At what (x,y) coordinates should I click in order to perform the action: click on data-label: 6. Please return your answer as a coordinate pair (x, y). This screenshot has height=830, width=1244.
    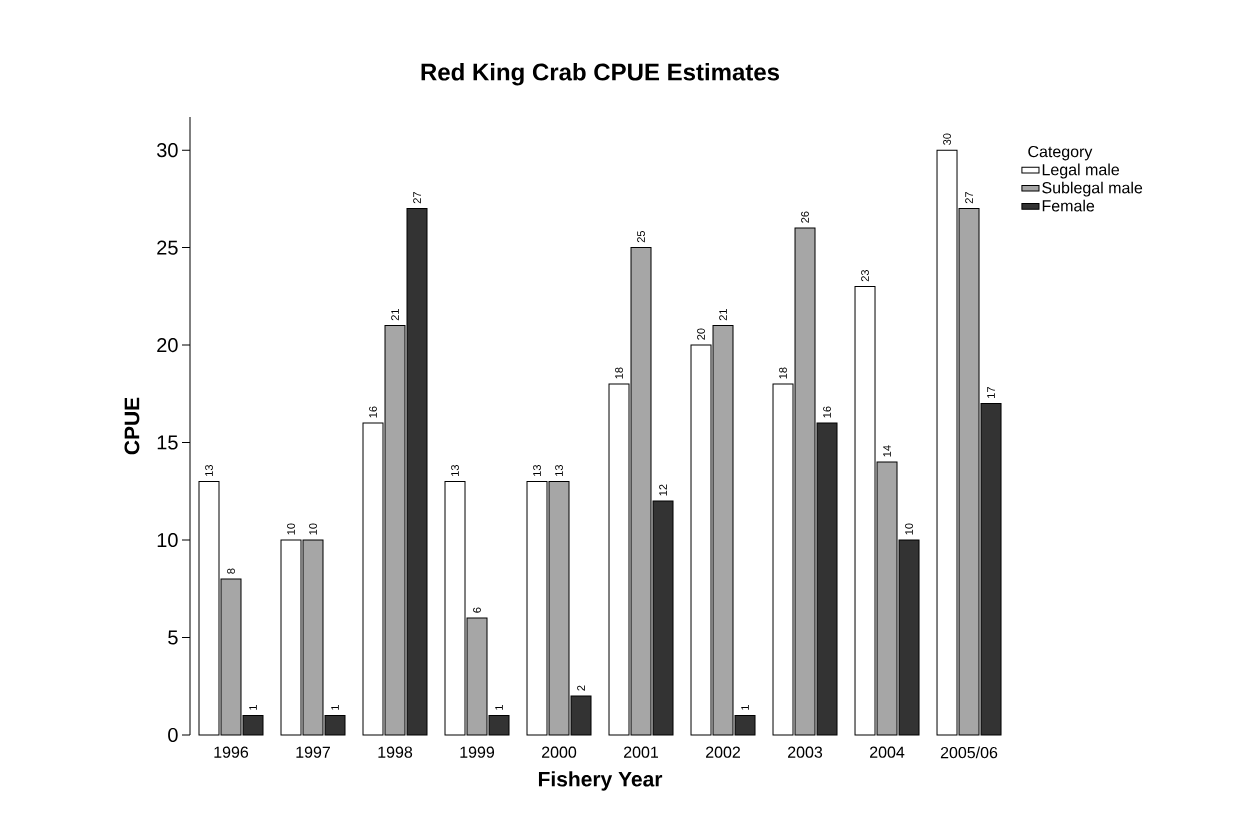
    Looking at the image, I should click on (477, 610).